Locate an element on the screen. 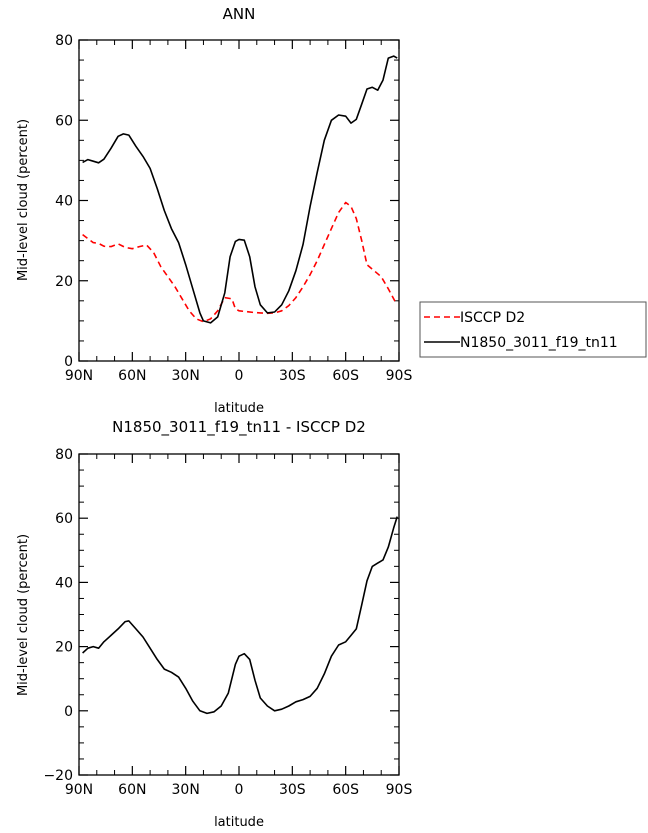 This screenshot has width=648, height=833. bottom-x-tick-label: 90S is located at coordinates (399, 790).